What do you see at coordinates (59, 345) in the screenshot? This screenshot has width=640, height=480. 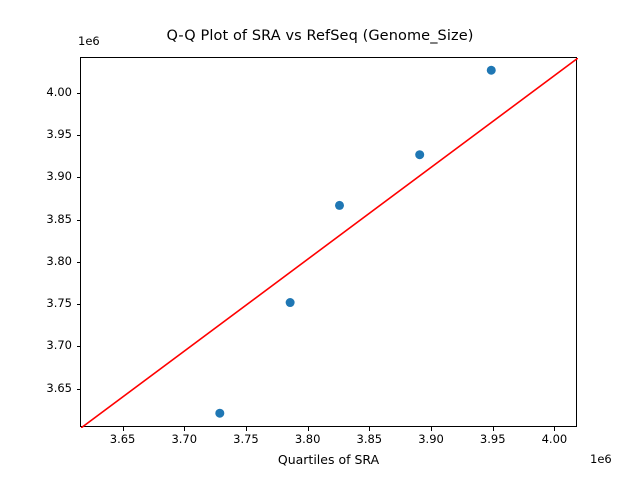 I see `y-tick-label: 3.70` at bounding box center [59, 345].